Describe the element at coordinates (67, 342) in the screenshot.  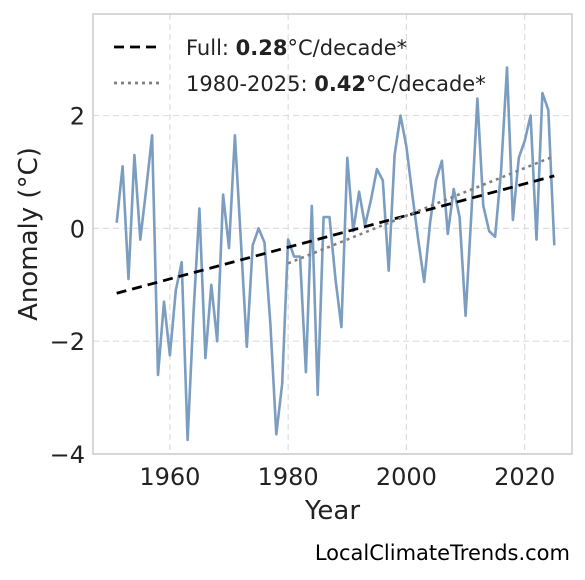
I see `y-tick-label: −2` at that location.